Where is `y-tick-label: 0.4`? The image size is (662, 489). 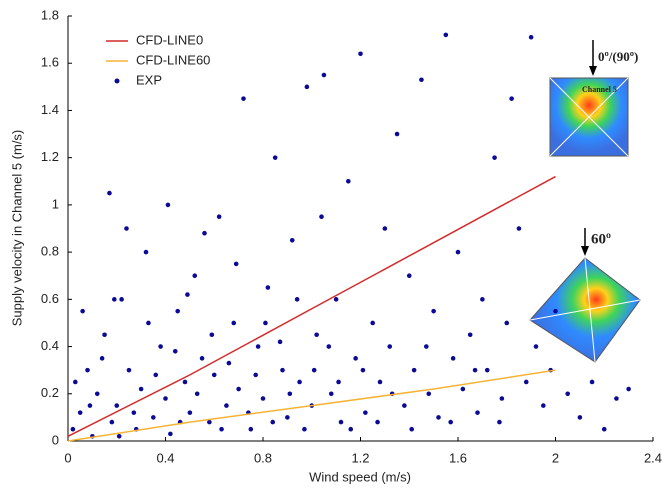
y-tick-label: 0.4 is located at coordinates (50, 345).